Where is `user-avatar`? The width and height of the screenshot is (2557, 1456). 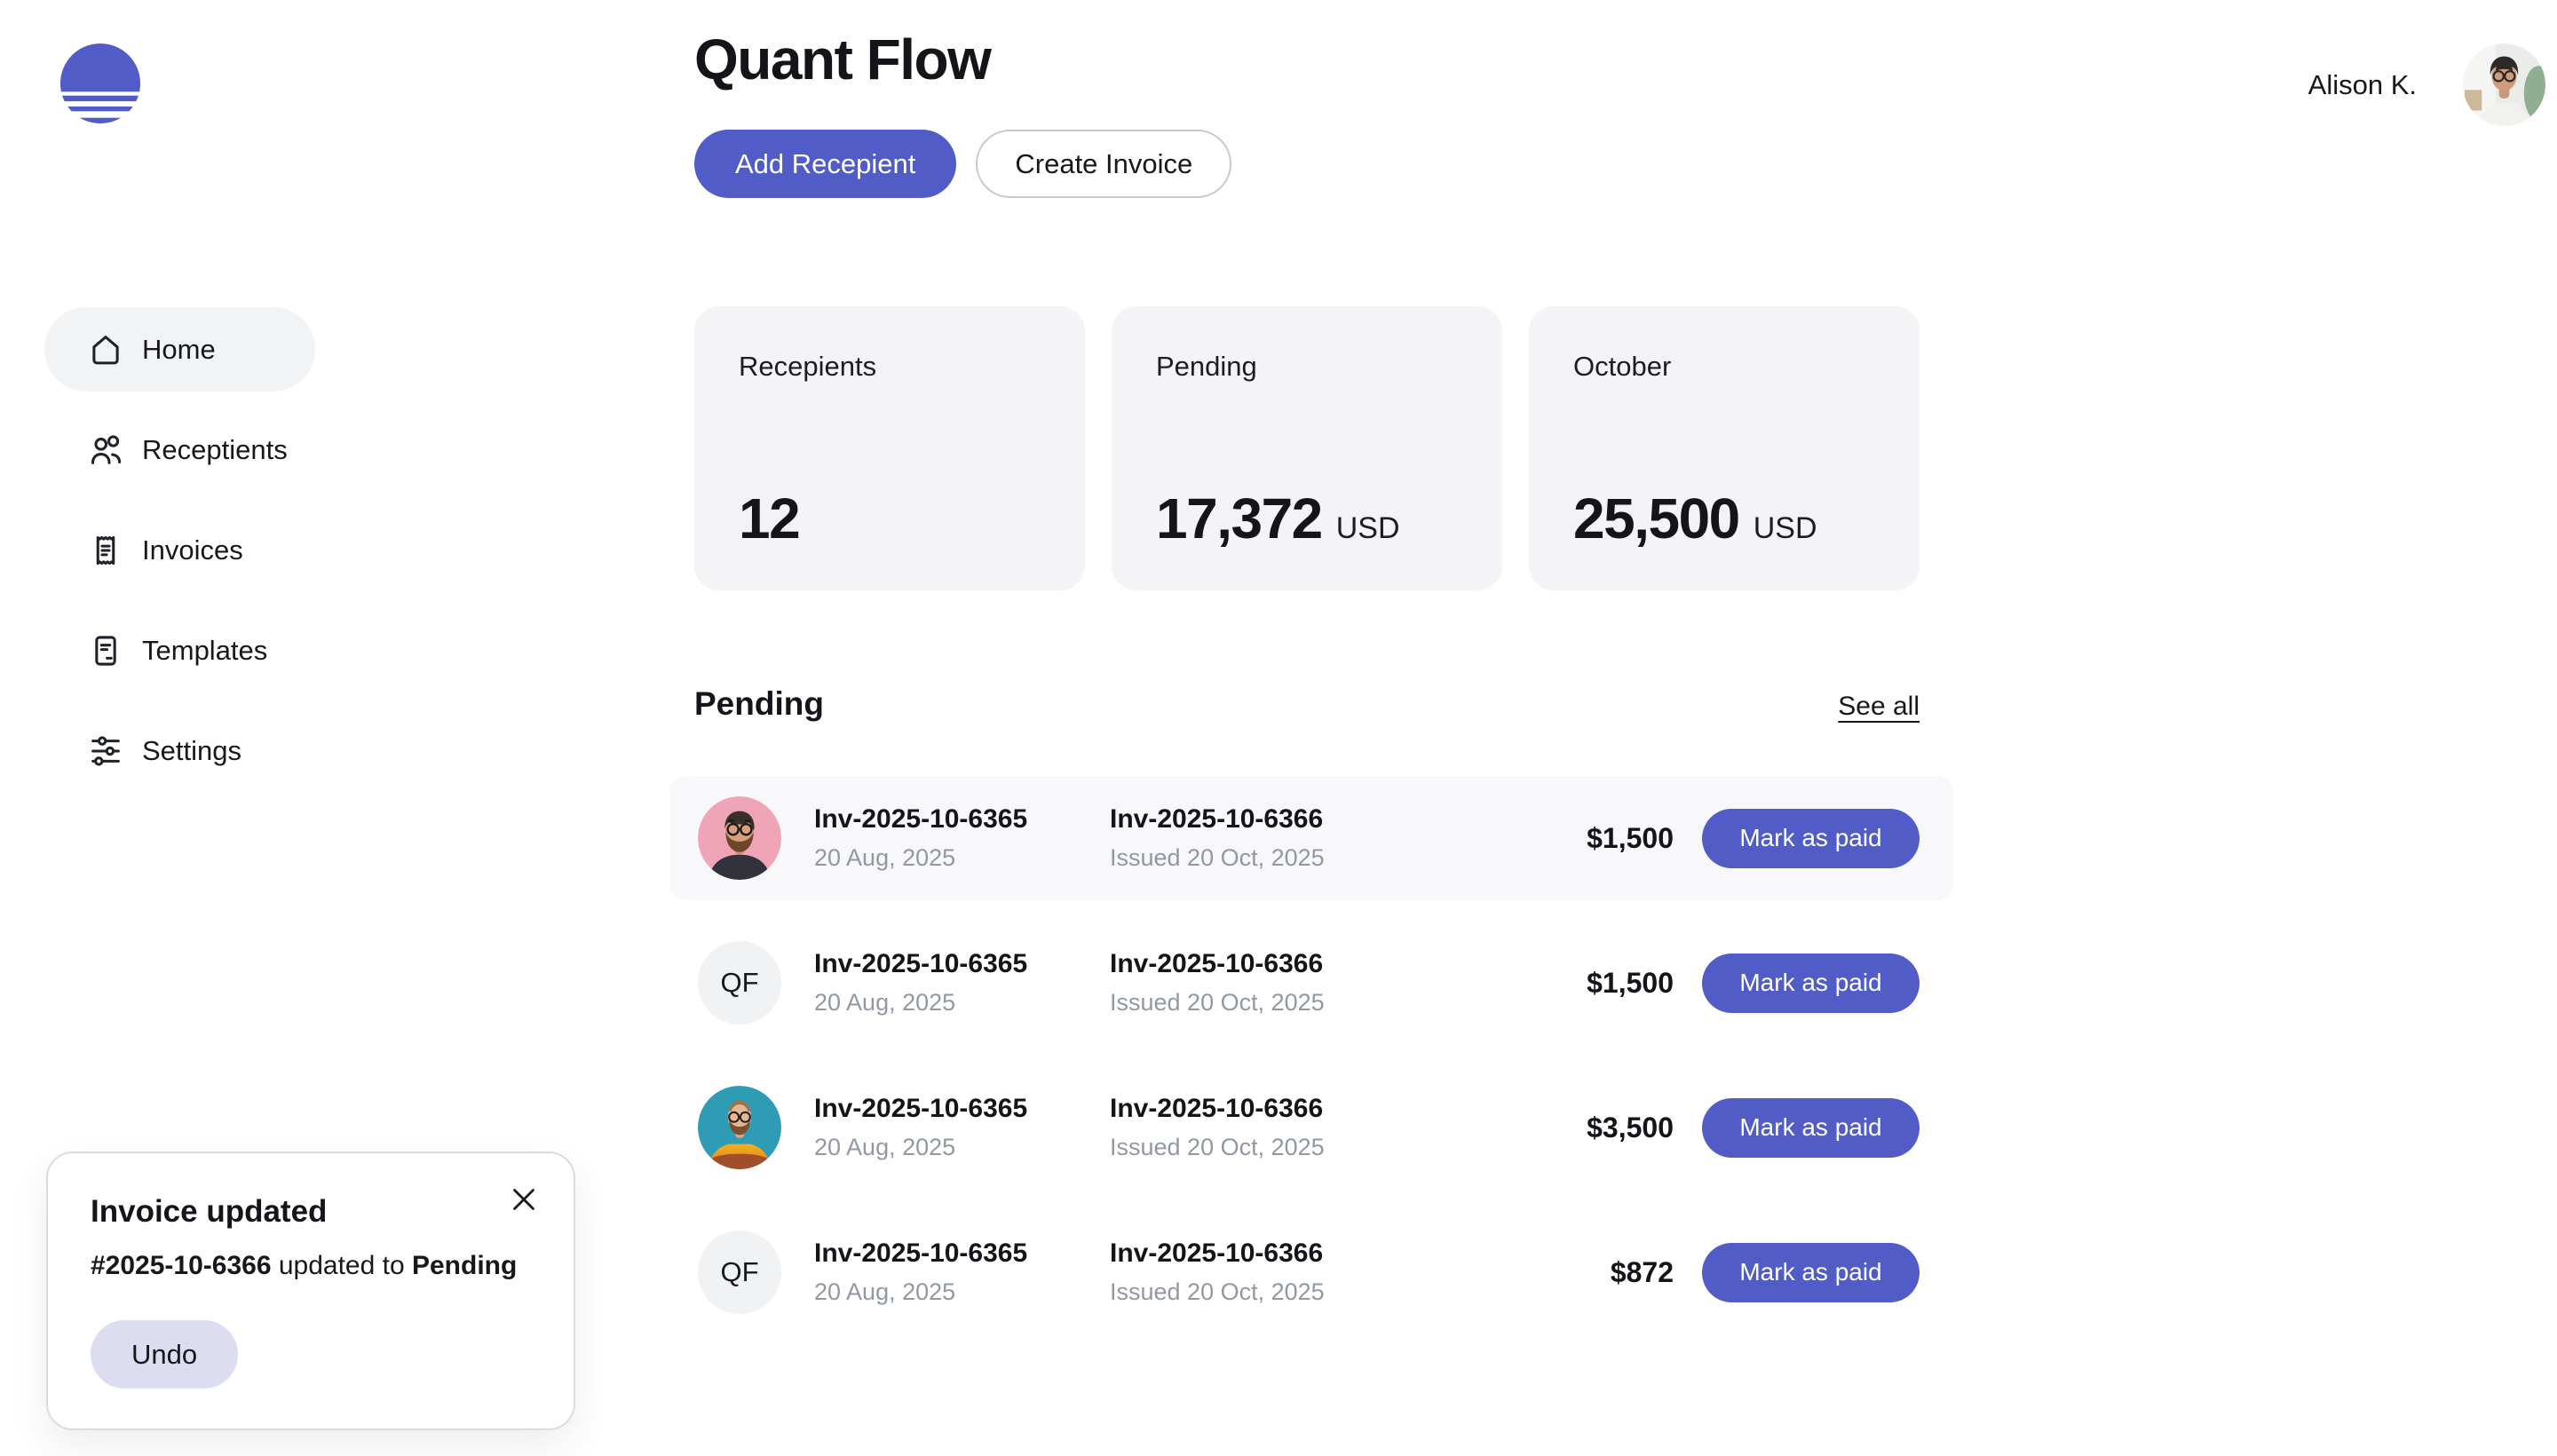
user-avatar is located at coordinates (2504, 85).